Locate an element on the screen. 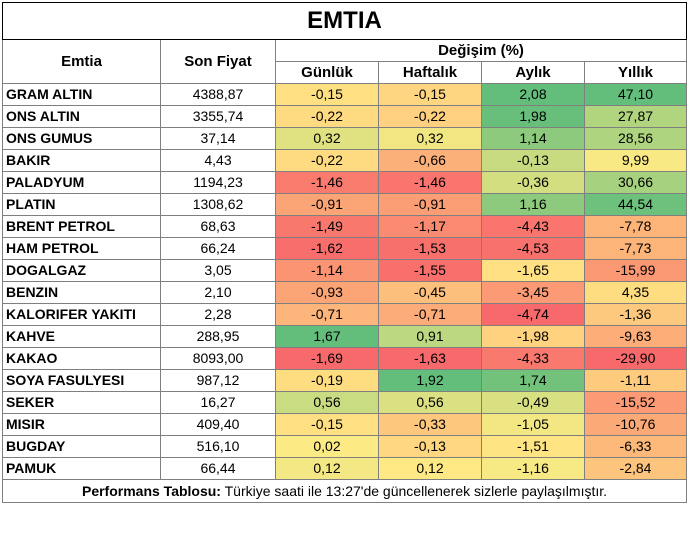 This screenshot has width=687, height=552. last-price-cell: 1308,62 is located at coordinates (218, 204).